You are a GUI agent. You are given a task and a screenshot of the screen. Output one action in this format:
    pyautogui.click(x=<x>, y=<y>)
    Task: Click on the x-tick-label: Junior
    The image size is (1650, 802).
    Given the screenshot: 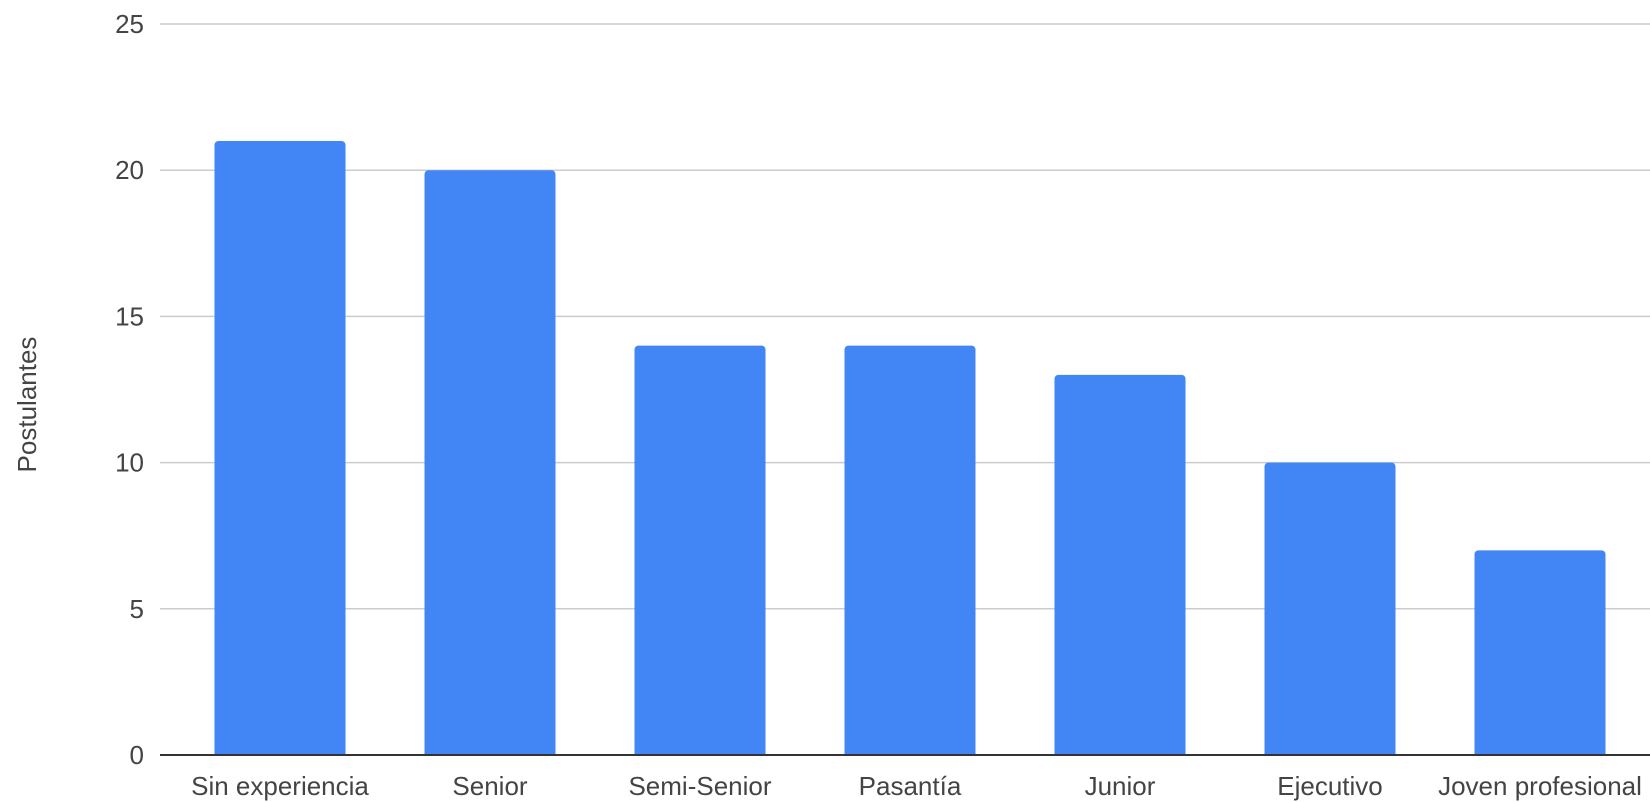 What is the action you would take?
    pyautogui.click(x=1120, y=786)
    